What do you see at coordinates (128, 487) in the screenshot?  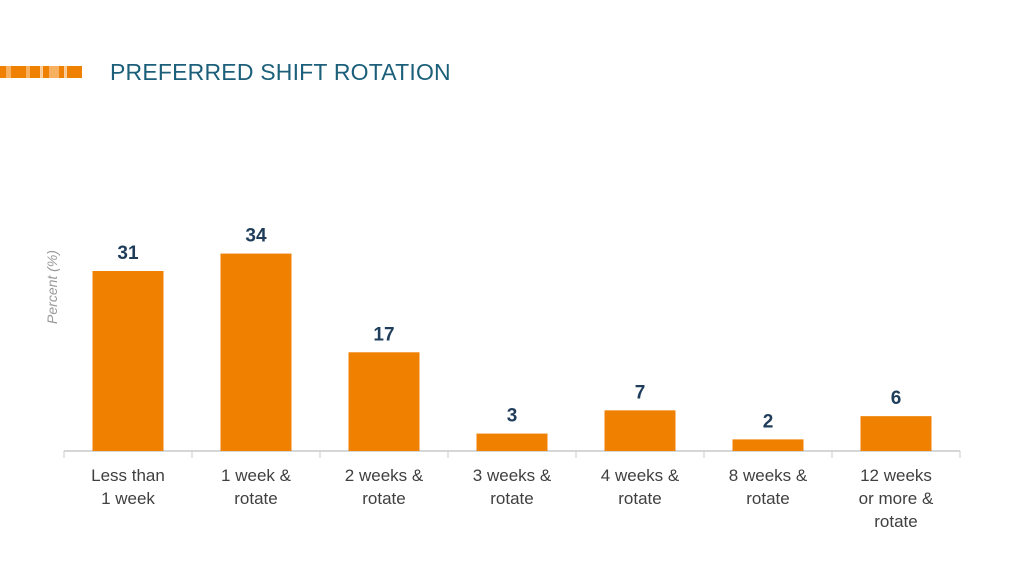 I see `x-tick-label: Less than 1 week` at bounding box center [128, 487].